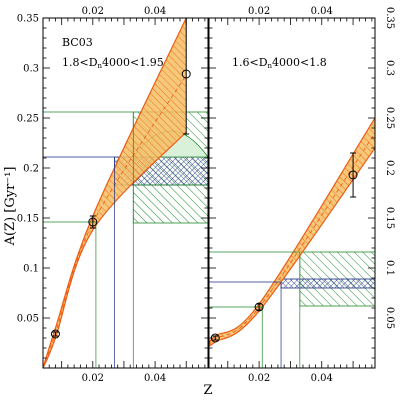 The image size is (413, 413). I want to click on panel-right-ytick-2: 0.15, so click(389, 218).